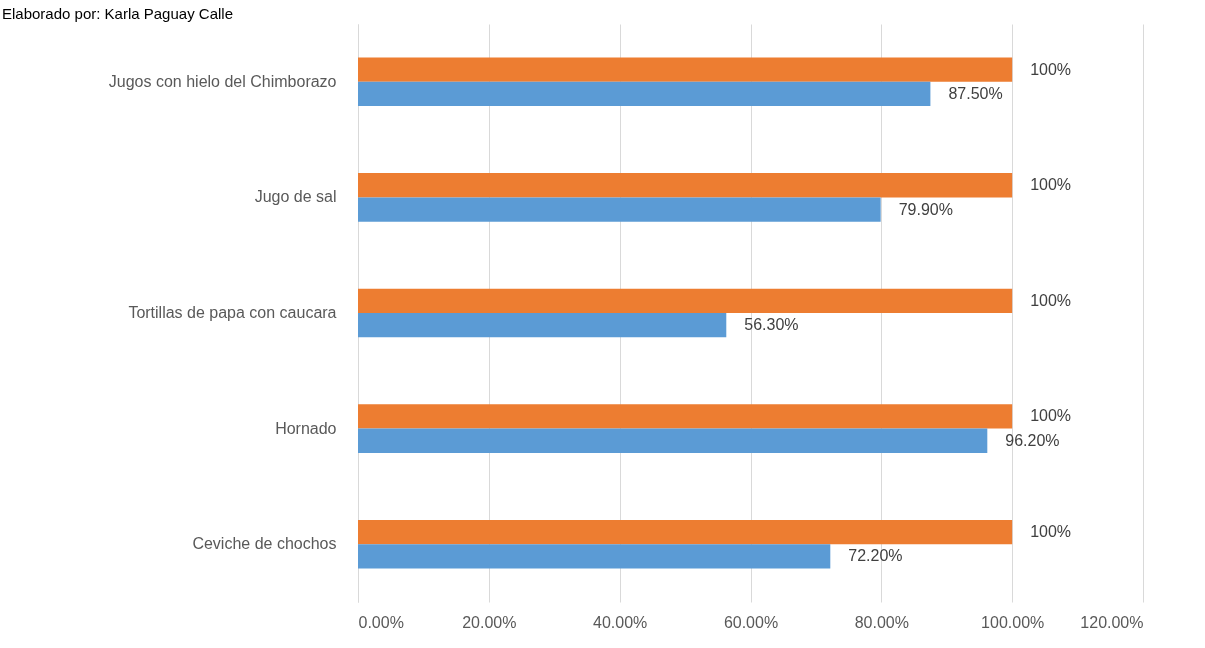 This screenshot has height=648, width=1205. Describe the element at coordinates (232, 312) in the screenshot. I see `y-tick-label: Tortillas de papa con caucara` at that location.